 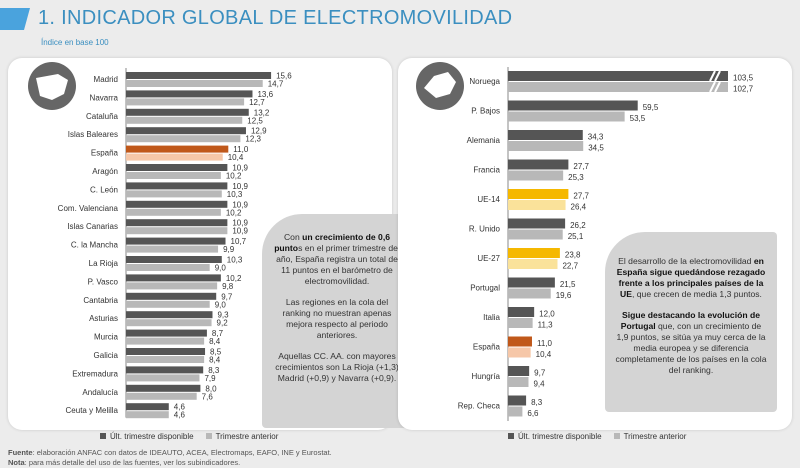 What do you see at coordinates (104, 263) in the screenshot?
I see `category-label: La Rioja` at bounding box center [104, 263].